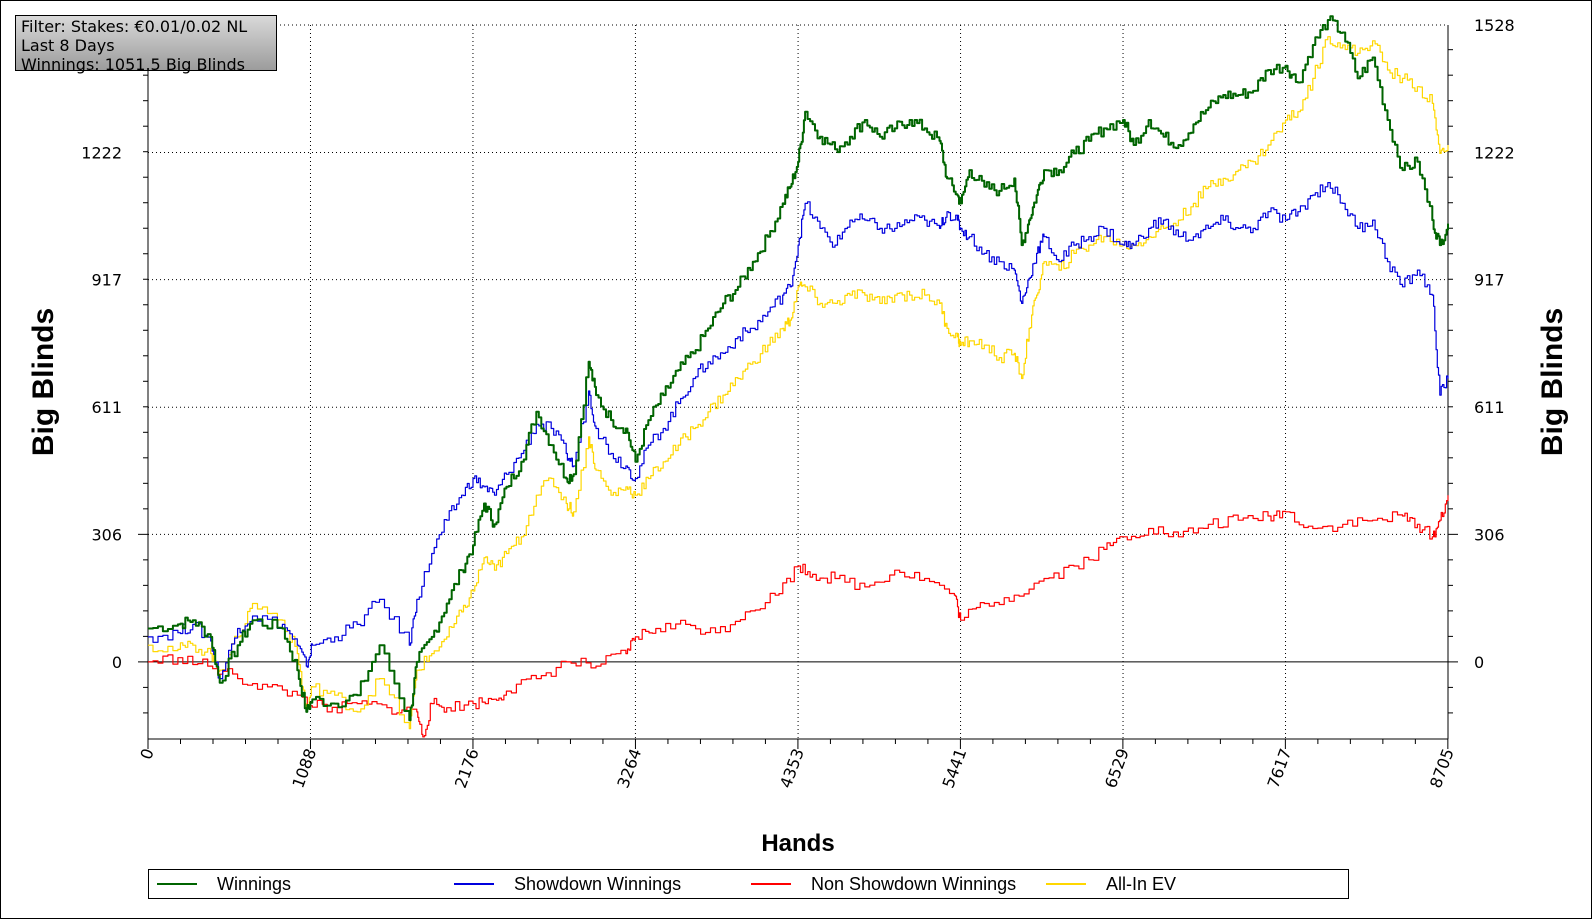  What do you see at coordinates (106, 407) in the screenshot?
I see `y-tick-label-left: 611` at bounding box center [106, 407].